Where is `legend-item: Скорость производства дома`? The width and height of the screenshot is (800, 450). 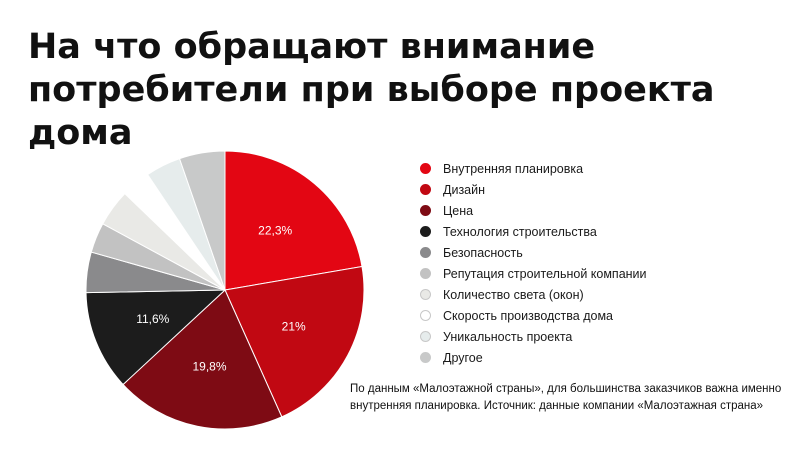 legend-item: Скорость производства дома is located at coordinates (533, 315).